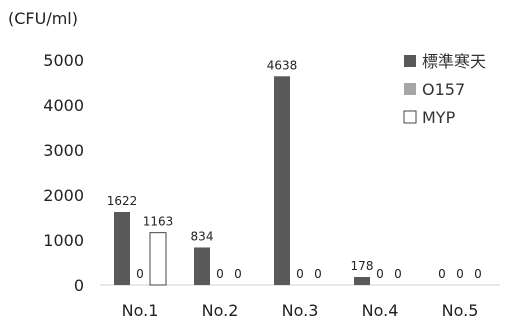 The height and width of the screenshot is (325, 518). What do you see at coordinates (79, 285) in the screenshot?
I see `y-tick-label: 0` at bounding box center [79, 285].